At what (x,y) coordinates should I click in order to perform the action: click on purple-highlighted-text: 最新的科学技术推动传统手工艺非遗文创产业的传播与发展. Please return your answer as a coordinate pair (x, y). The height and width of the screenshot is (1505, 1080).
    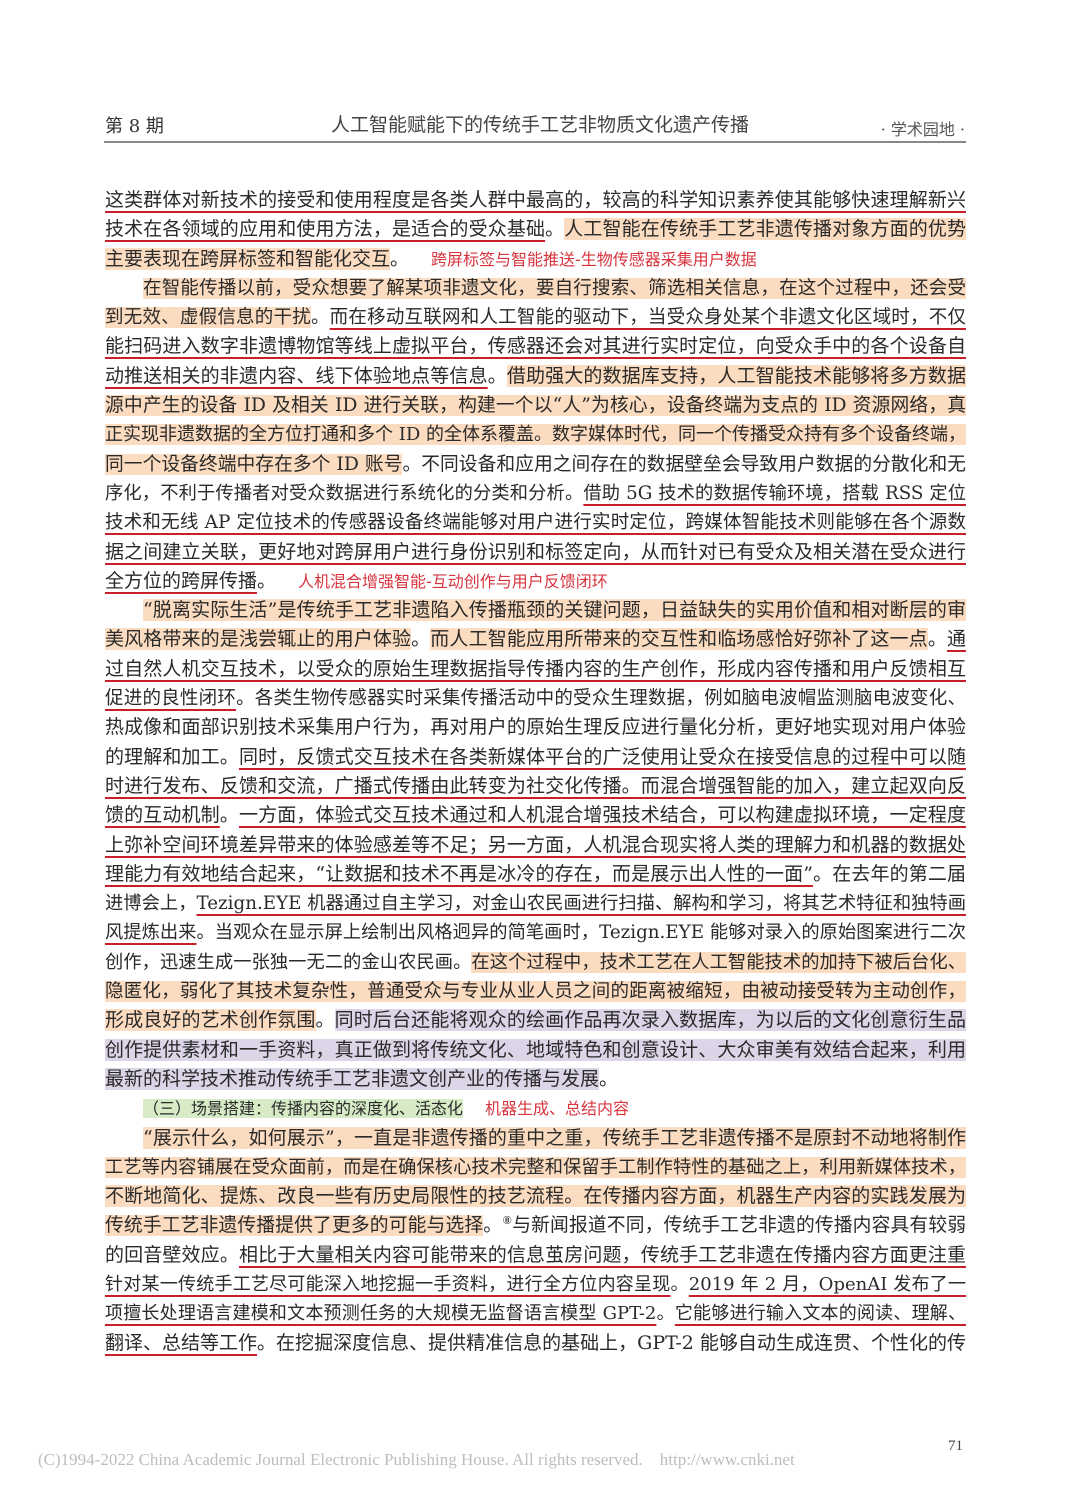
    Looking at the image, I should click on (352, 1078).